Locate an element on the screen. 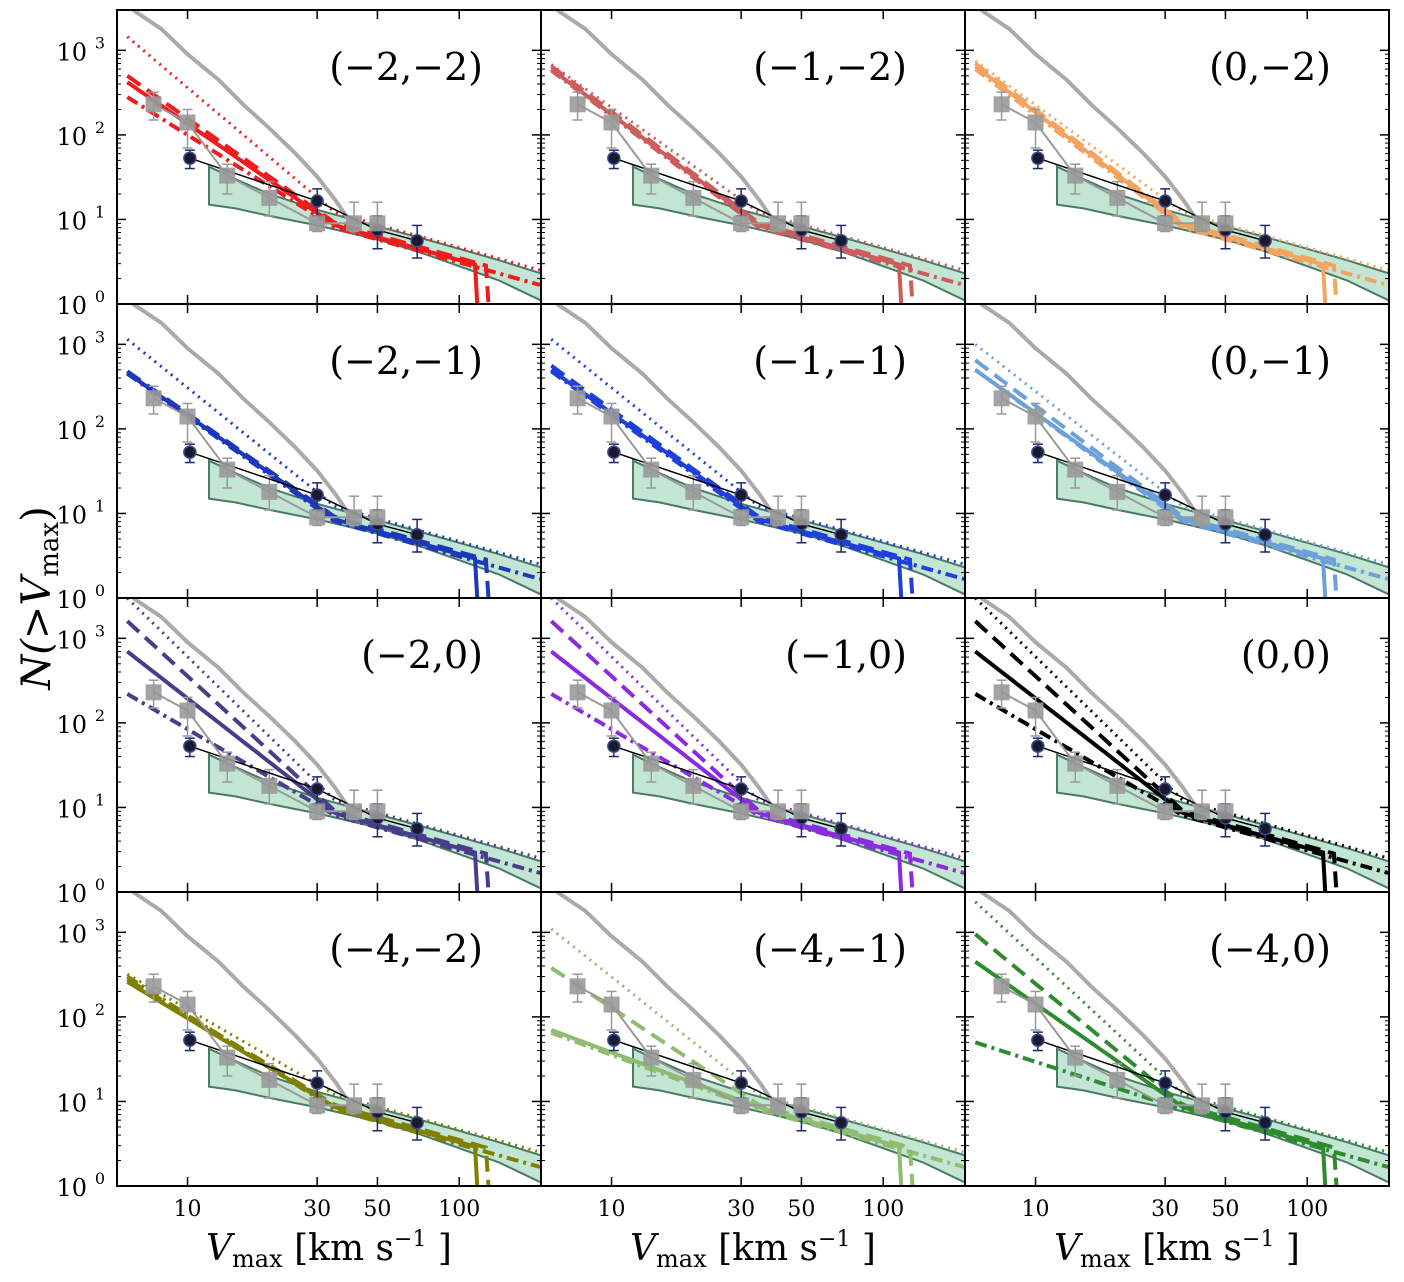 Image resolution: width=1404 pixels, height=1282 pixels. panel-label: (−1,−2) is located at coordinates (830, 67).